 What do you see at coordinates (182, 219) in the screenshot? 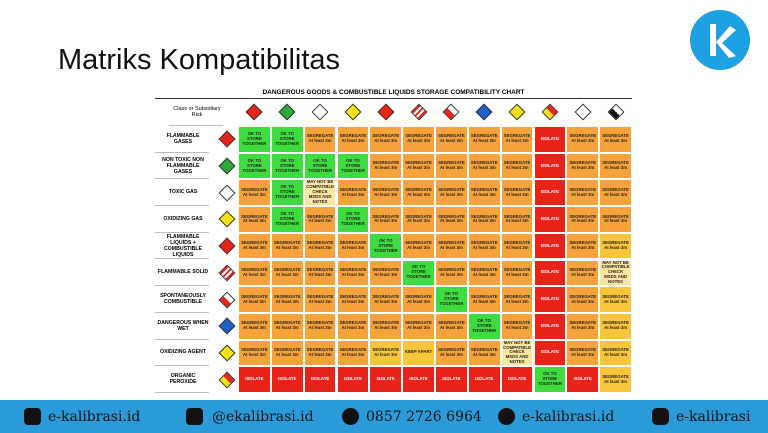
I see `row-label: OXIDIZING GAS` at bounding box center [182, 219].